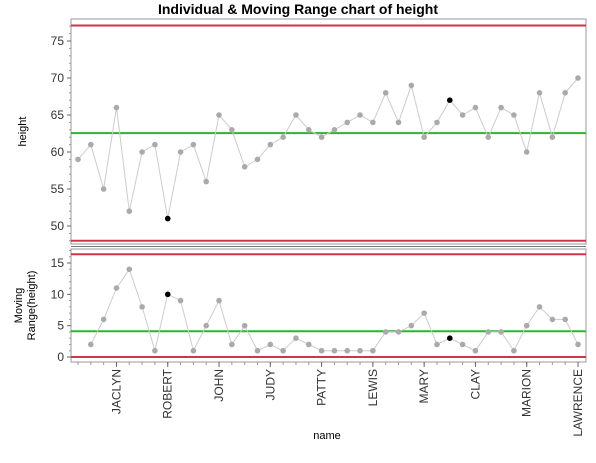 The height and width of the screenshot is (463, 596). What do you see at coordinates (58, 78) in the screenshot?
I see `y-tick-label: 70` at bounding box center [58, 78].